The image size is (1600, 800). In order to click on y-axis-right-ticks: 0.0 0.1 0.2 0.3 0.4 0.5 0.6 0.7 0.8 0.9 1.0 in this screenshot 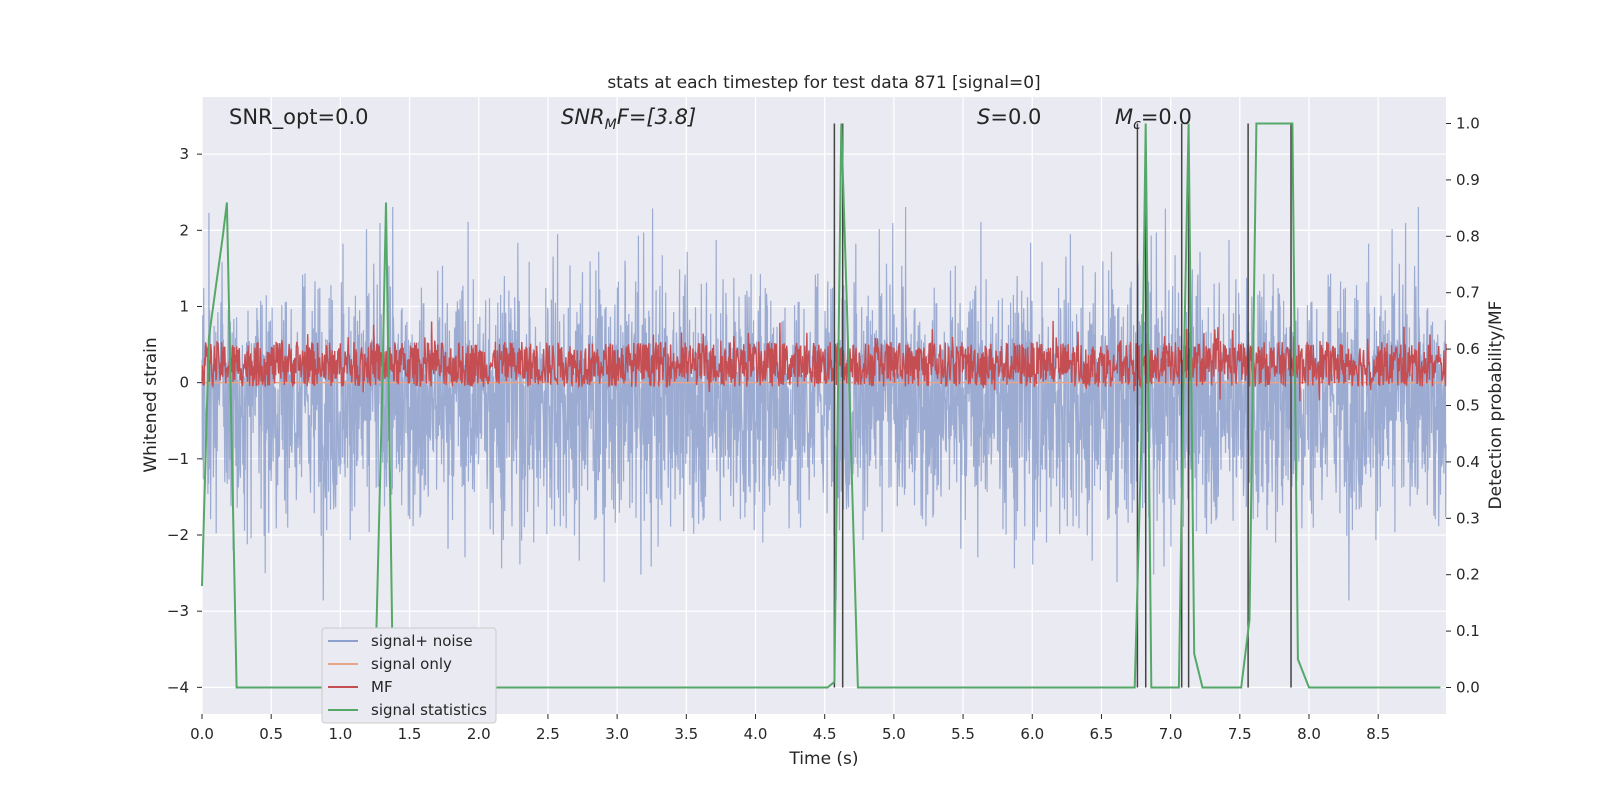, I will do `click(1463, 405)`.